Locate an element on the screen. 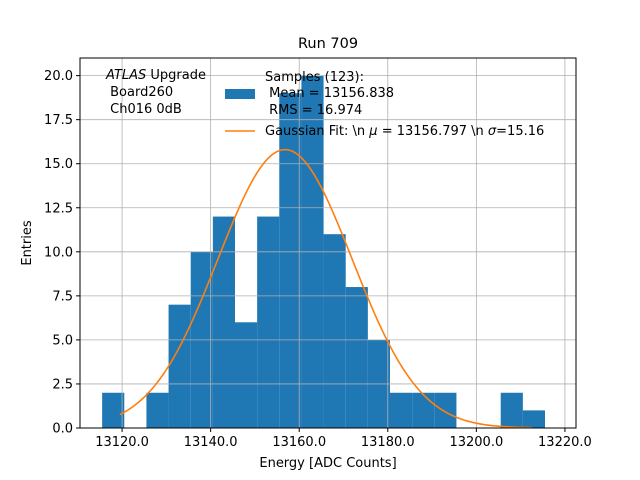 The height and width of the screenshot is (480, 640). y-axis-ticks: 0.0 2.5 5.0 7.5 10.0 12.5 15.0 17.5 20.0 is located at coordinates (62, 253).